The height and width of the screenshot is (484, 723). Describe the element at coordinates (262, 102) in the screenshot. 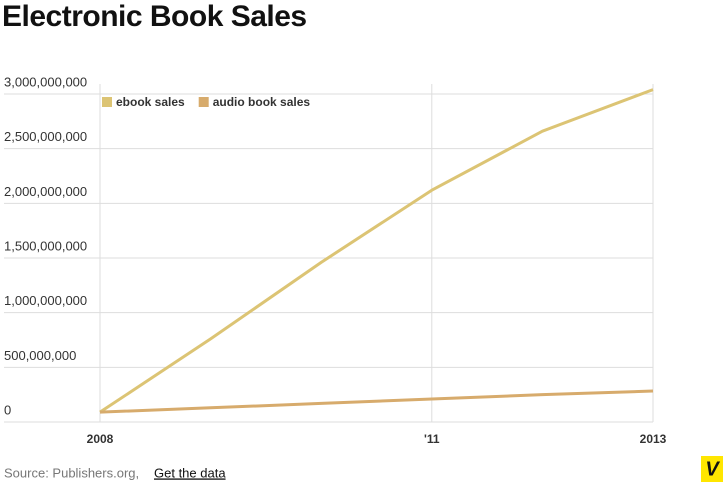

I see `legend-label: audio book sales` at that location.